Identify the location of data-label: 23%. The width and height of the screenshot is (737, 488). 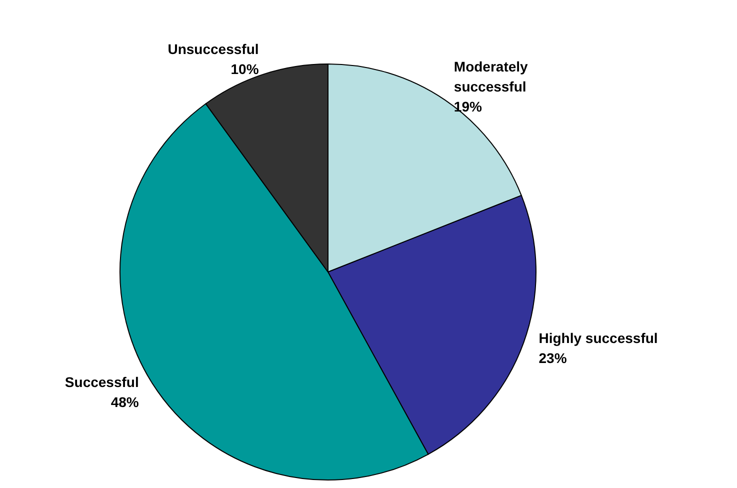
(553, 358).